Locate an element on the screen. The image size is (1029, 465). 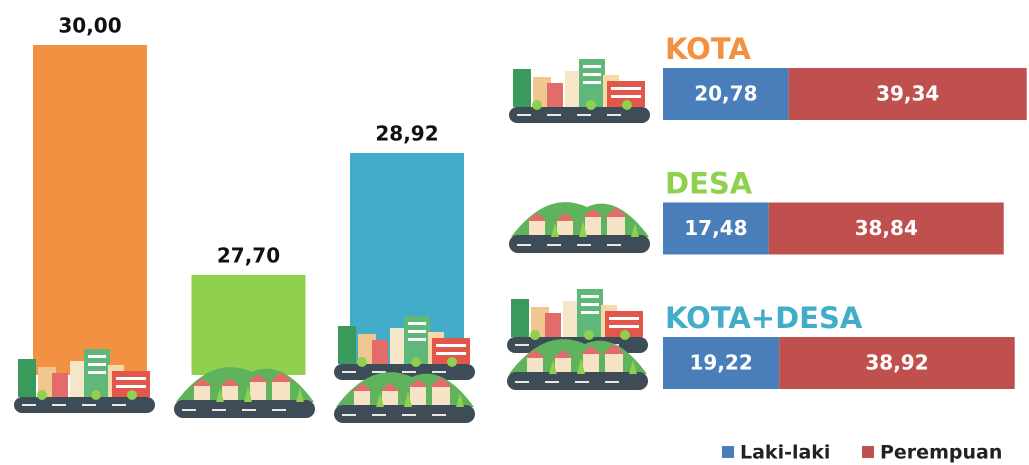
value-label: 38,84 is located at coordinates (886, 228).